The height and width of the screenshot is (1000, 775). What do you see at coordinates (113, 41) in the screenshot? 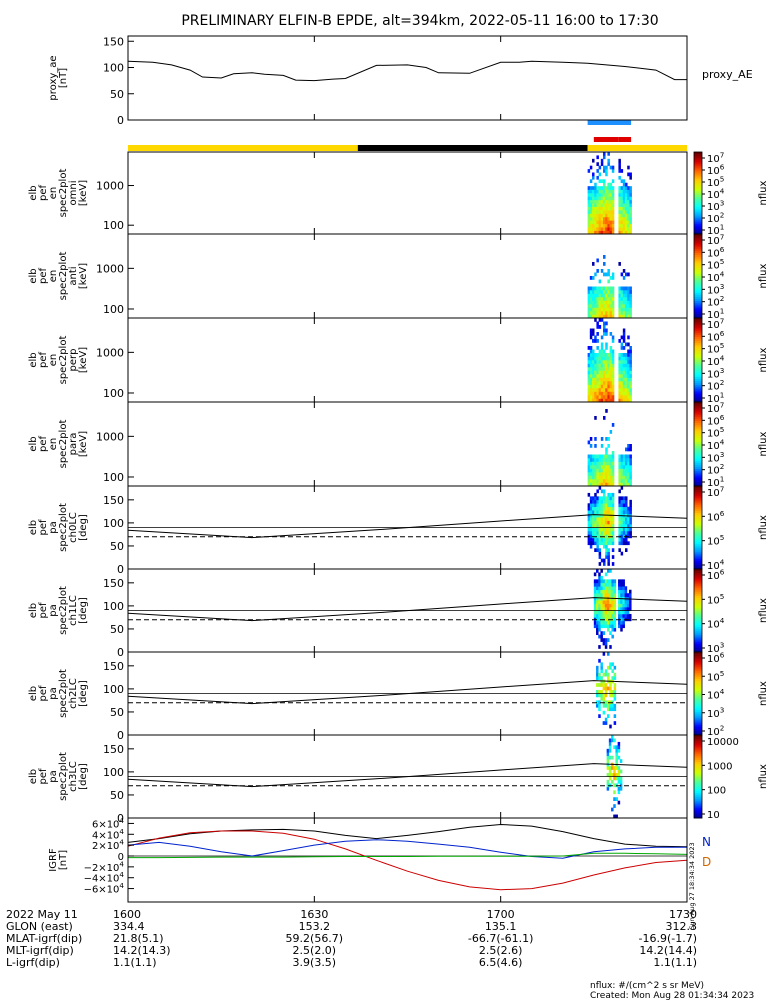
I see `y-tick-label: 150` at bounding box center [113, 41].